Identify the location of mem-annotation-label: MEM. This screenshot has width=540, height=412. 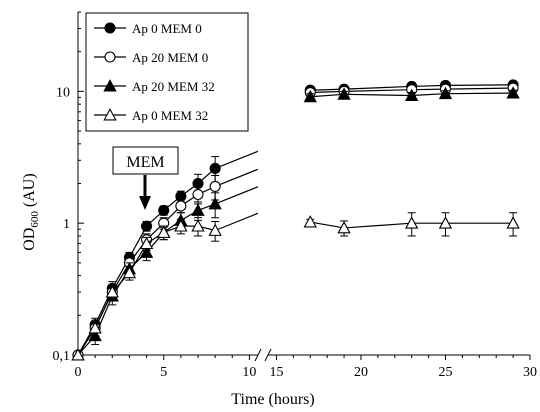
(145, 162).